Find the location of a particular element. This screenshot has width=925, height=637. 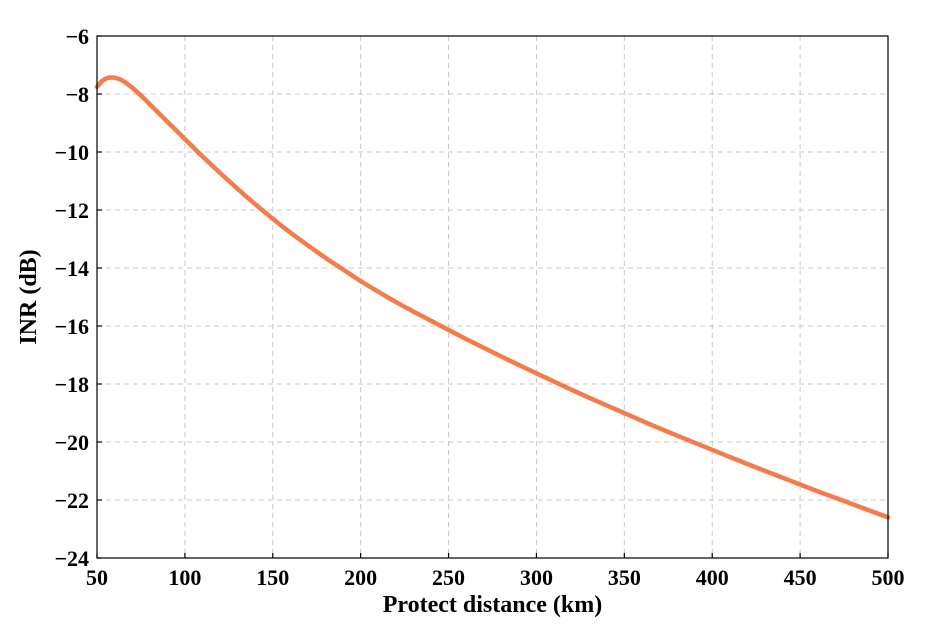

x-tick-label: 250 is located at coordinates (448, 577).